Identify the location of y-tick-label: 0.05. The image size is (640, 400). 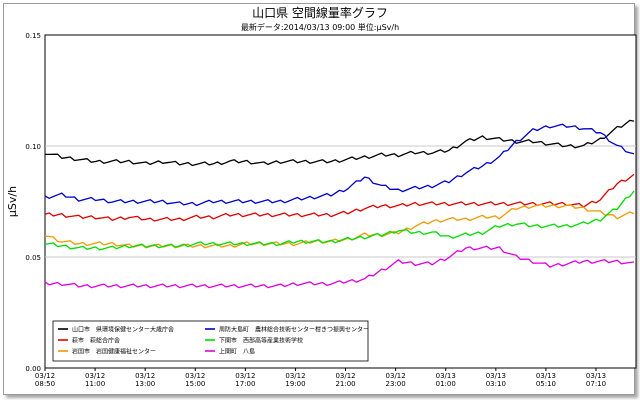
(33, 258).